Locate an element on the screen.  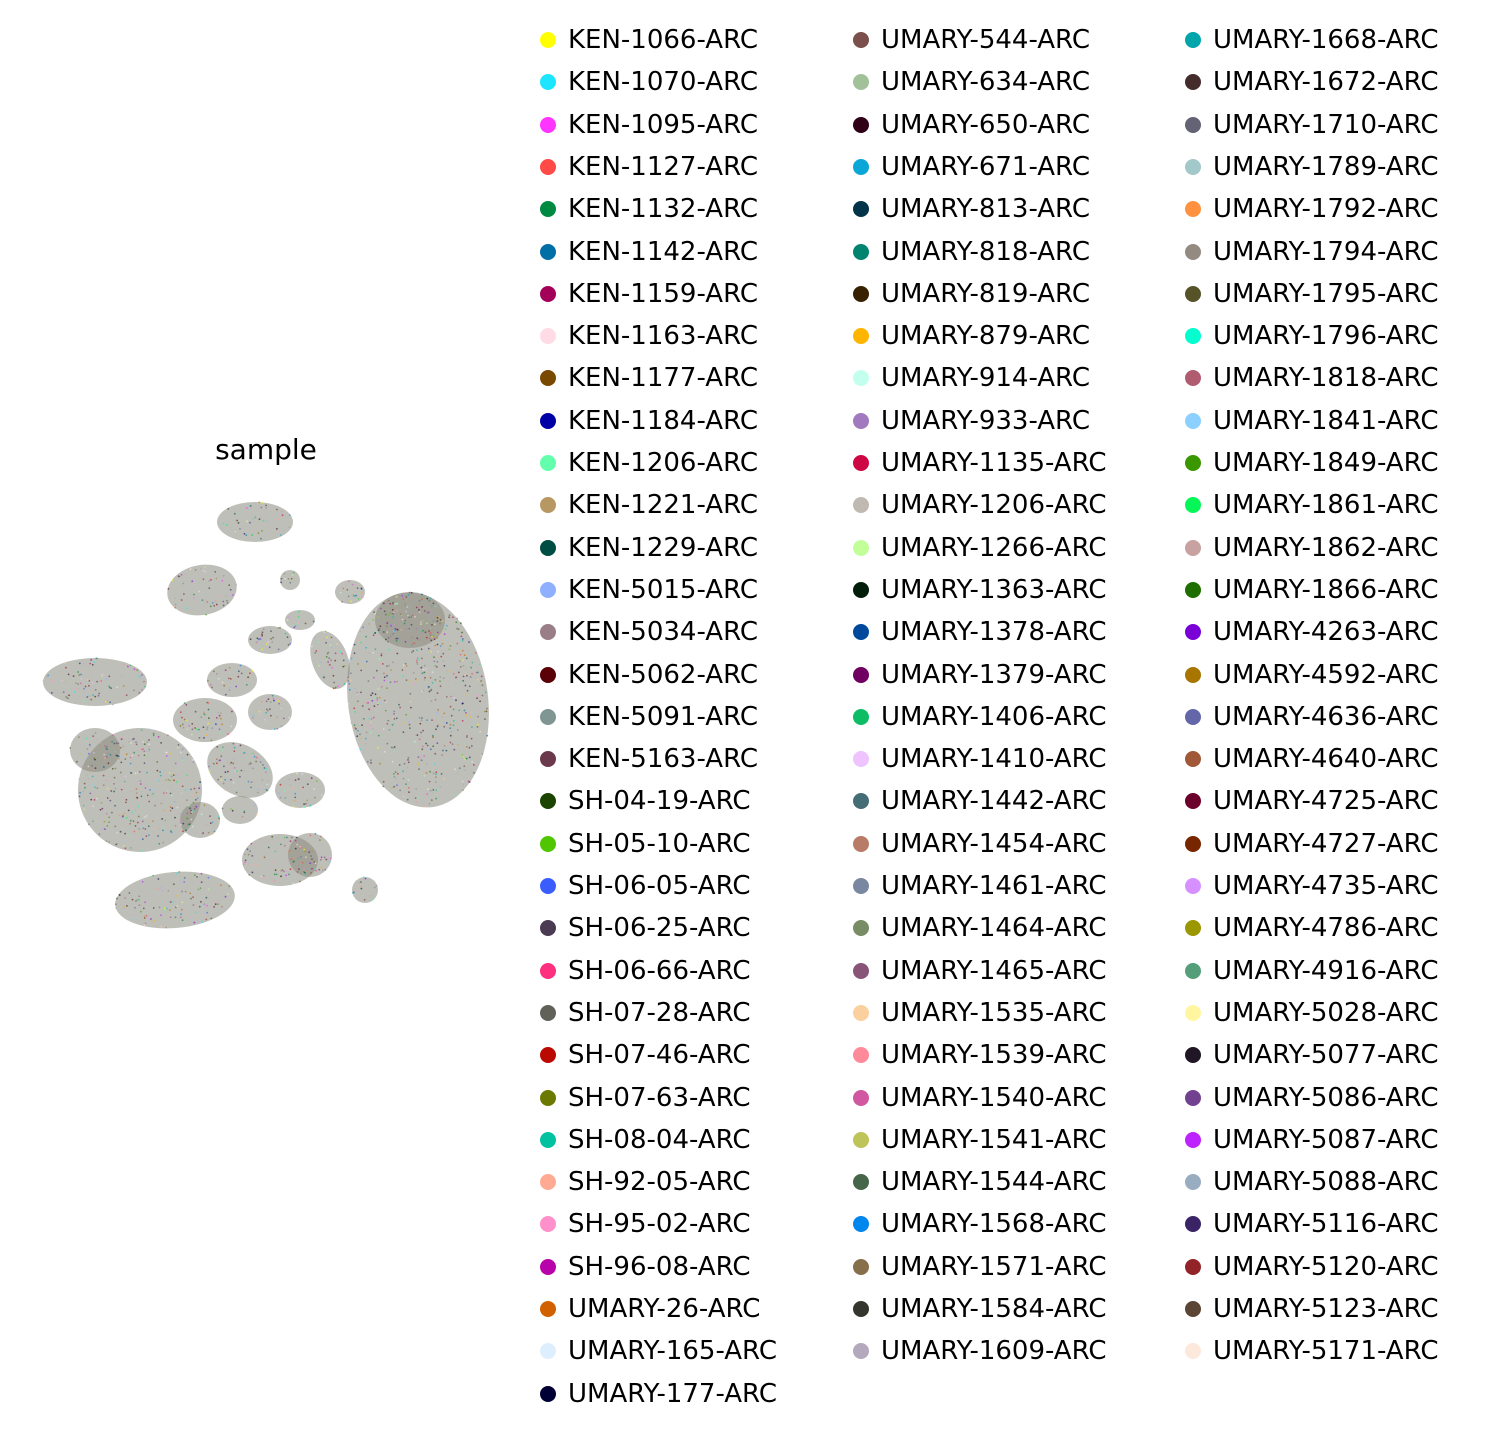
legend-item: KEN-5091-ARC is located at coordinates (649, 717).